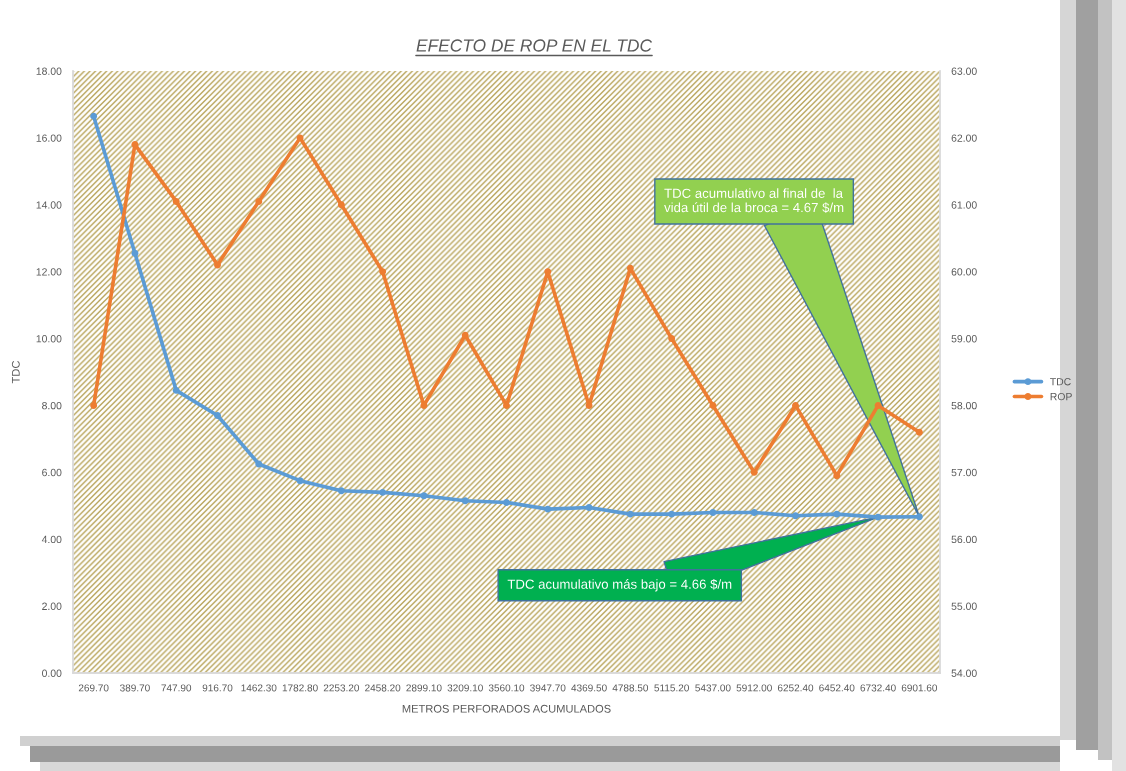 The width and height of the screenshot is (1126, 771). Describe the element at coordinates (52, 472) in the screenshot. I see `y-tick-label: 6.00` at that location.